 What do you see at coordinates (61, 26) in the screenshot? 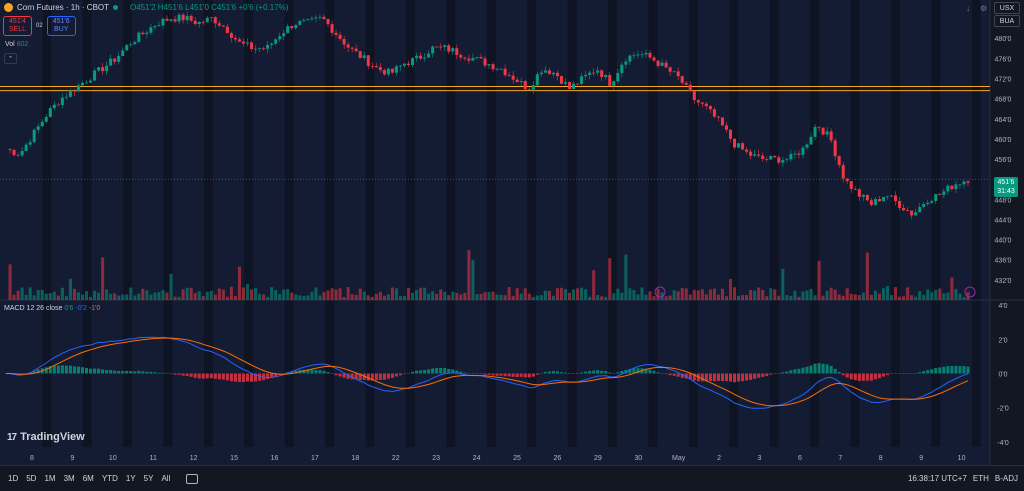
I see `buy-button: 451'6 BUY` at bounding box center [61, 26].